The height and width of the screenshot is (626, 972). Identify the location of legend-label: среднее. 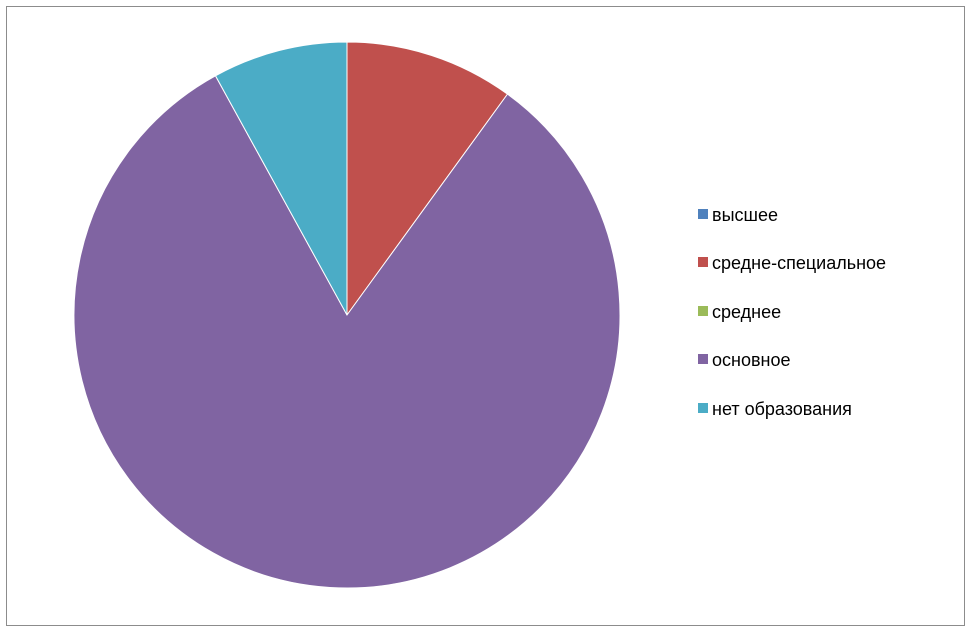
(747, 311).